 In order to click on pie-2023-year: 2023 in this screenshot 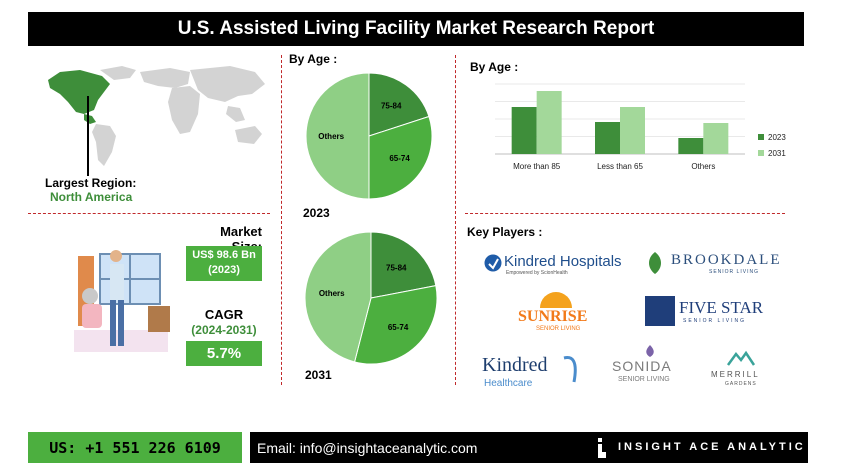, I will do `click(316, 213)`.